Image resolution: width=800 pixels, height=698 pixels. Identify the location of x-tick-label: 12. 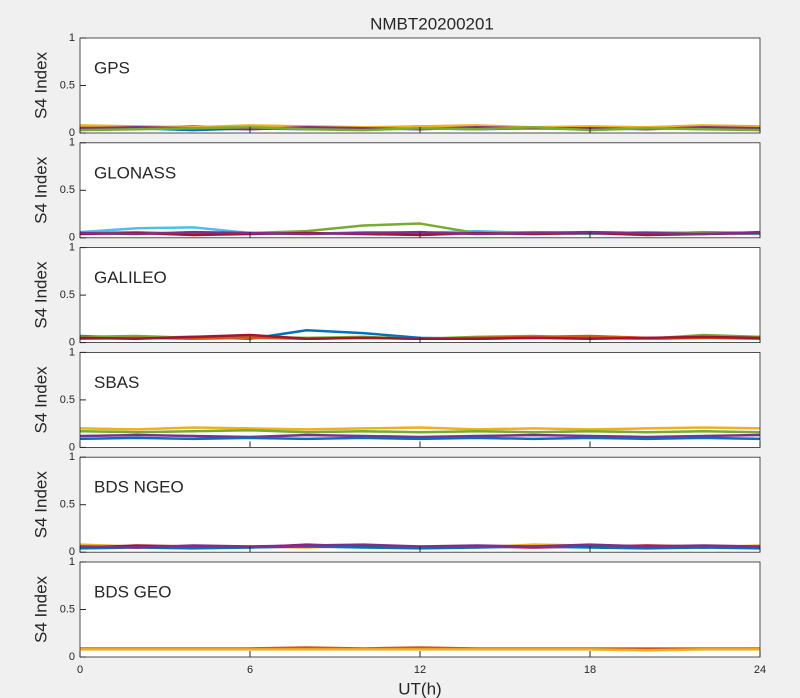
(420, 670).